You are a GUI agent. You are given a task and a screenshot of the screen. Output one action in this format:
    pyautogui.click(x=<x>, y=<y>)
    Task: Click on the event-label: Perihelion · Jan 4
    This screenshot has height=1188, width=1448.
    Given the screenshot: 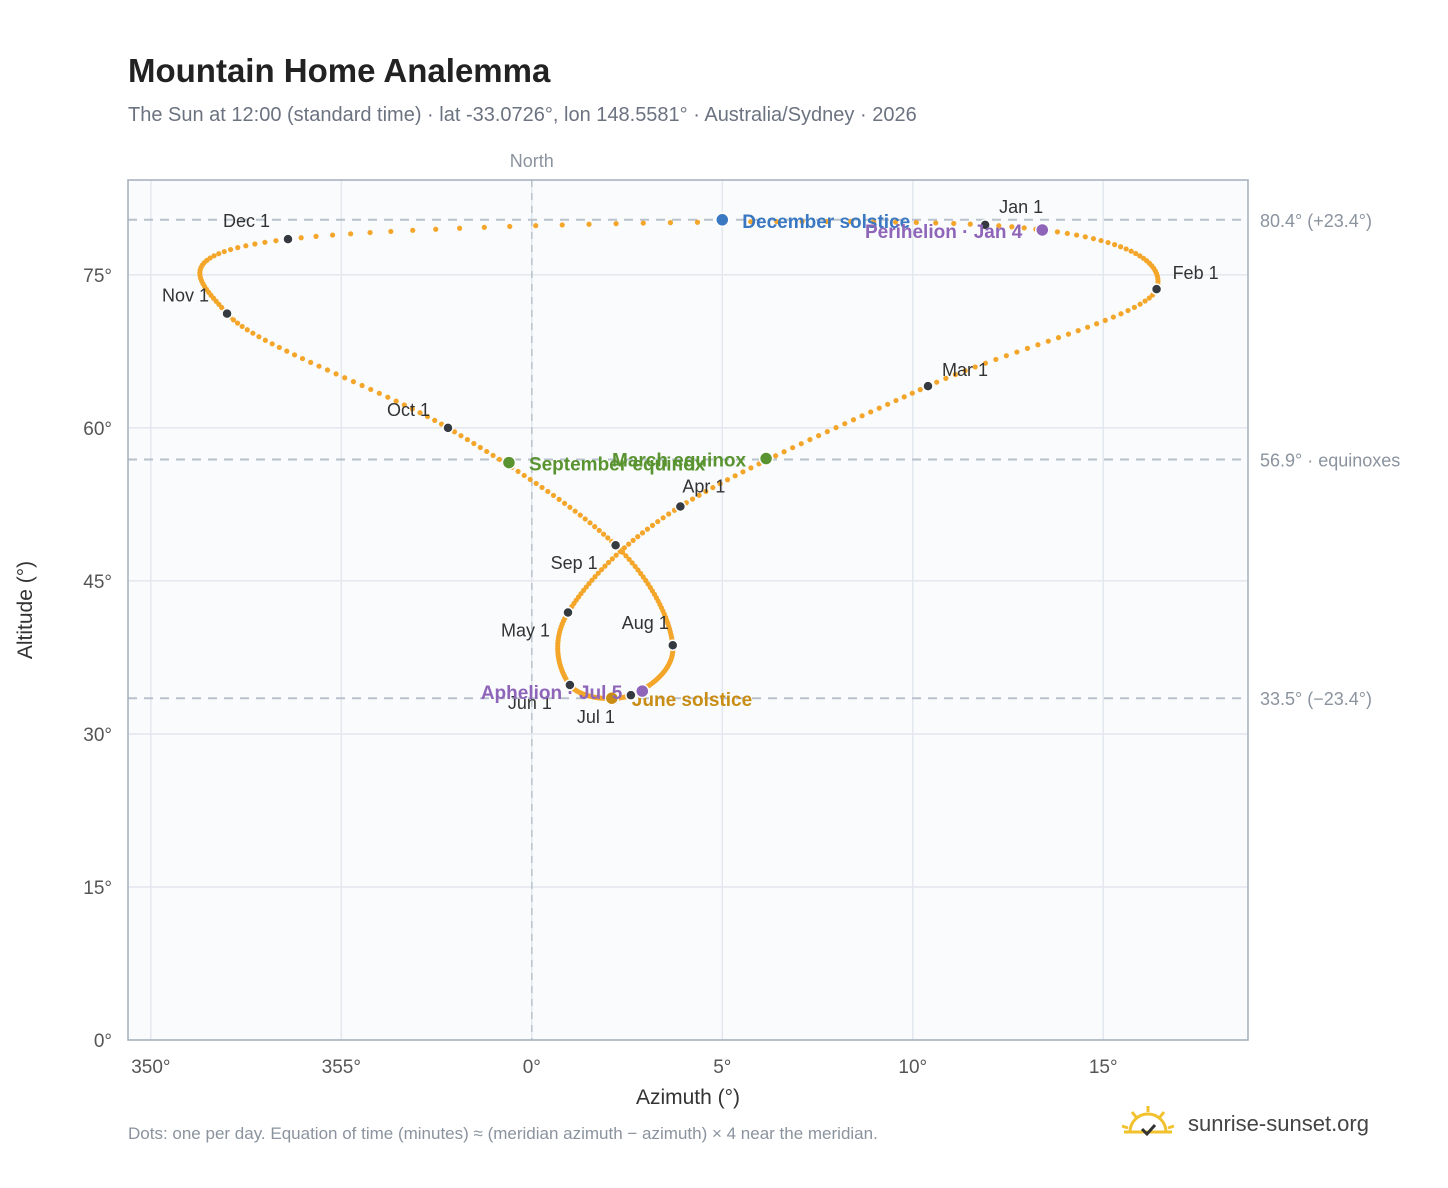 What is the action you would take?
    pyautogui.click(x=944, y=232)
    